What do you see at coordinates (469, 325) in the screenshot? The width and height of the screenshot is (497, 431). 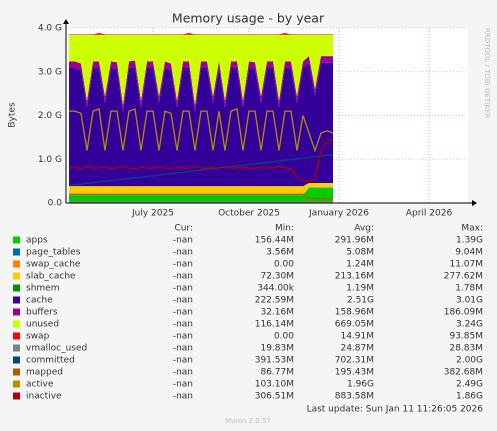 I see `legend-stat: 3.24G` at bounding box center [469, 325].